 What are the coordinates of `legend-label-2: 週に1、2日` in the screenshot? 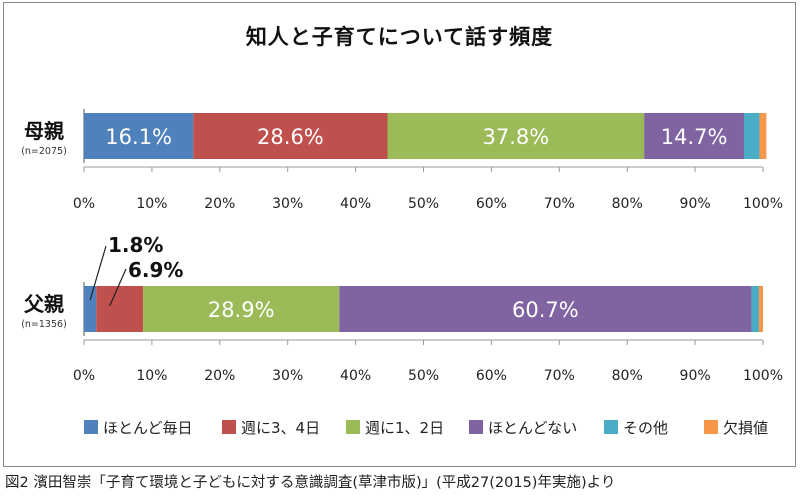 It's located at (404, 428).